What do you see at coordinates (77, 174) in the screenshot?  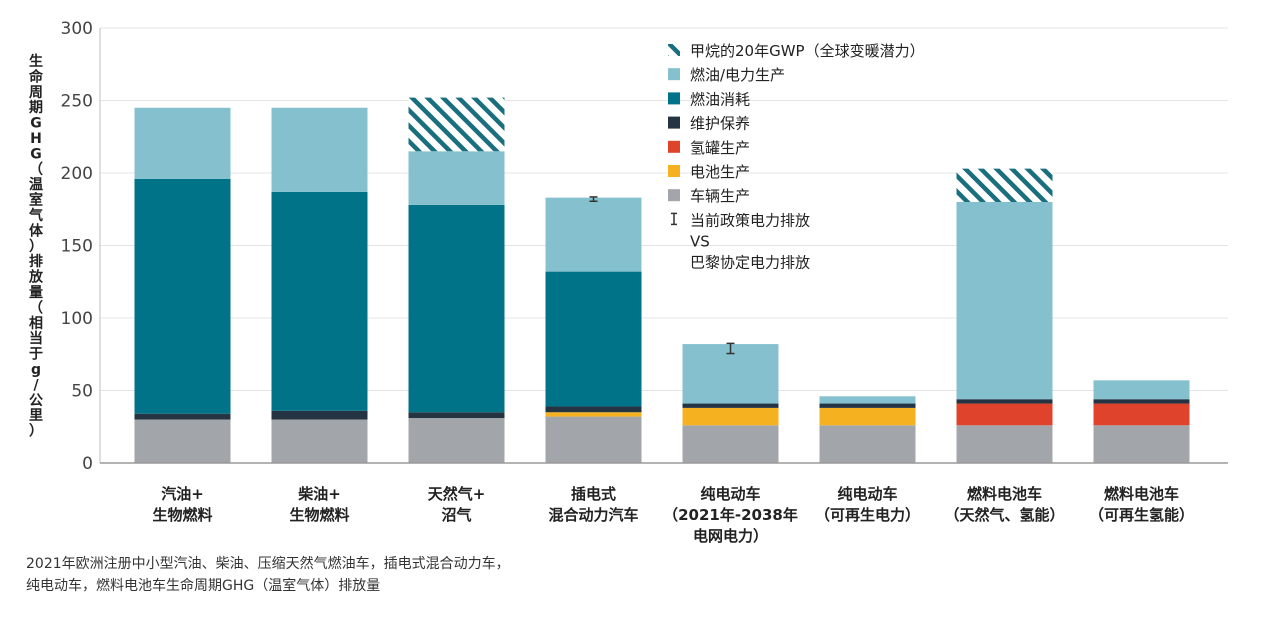 I see `y-tick-label: 200` at bounding box center [77, 174].